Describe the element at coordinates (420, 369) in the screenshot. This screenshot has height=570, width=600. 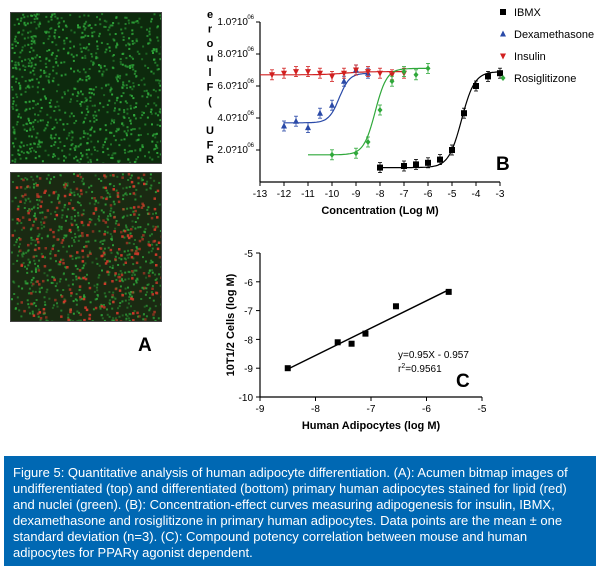
I see `regression-r-squared: r2=0.9561` at that location.